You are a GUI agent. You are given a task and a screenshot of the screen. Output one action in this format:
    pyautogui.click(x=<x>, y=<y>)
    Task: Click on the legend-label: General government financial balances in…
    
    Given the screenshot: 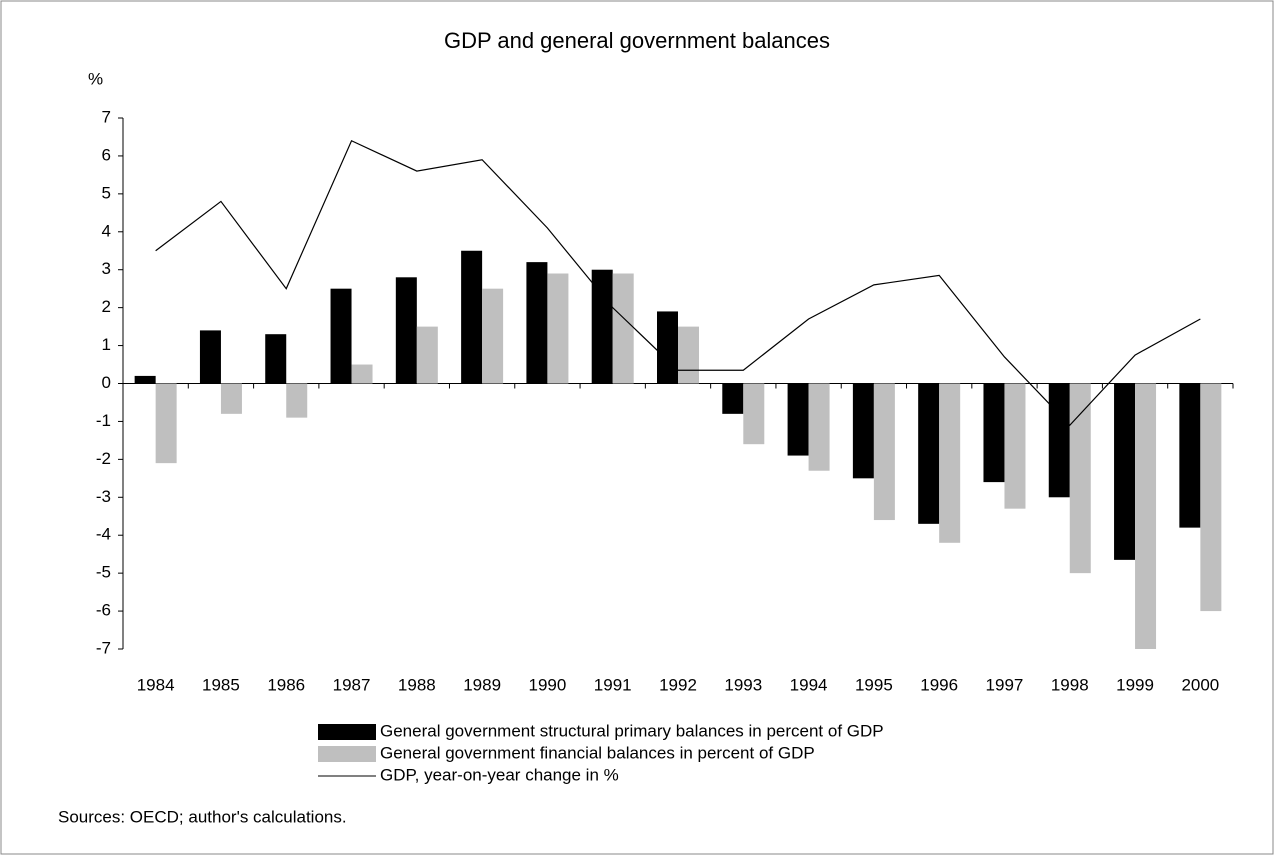 What is the action you would take?
    pyautogui.click(x=597, y=752)
    